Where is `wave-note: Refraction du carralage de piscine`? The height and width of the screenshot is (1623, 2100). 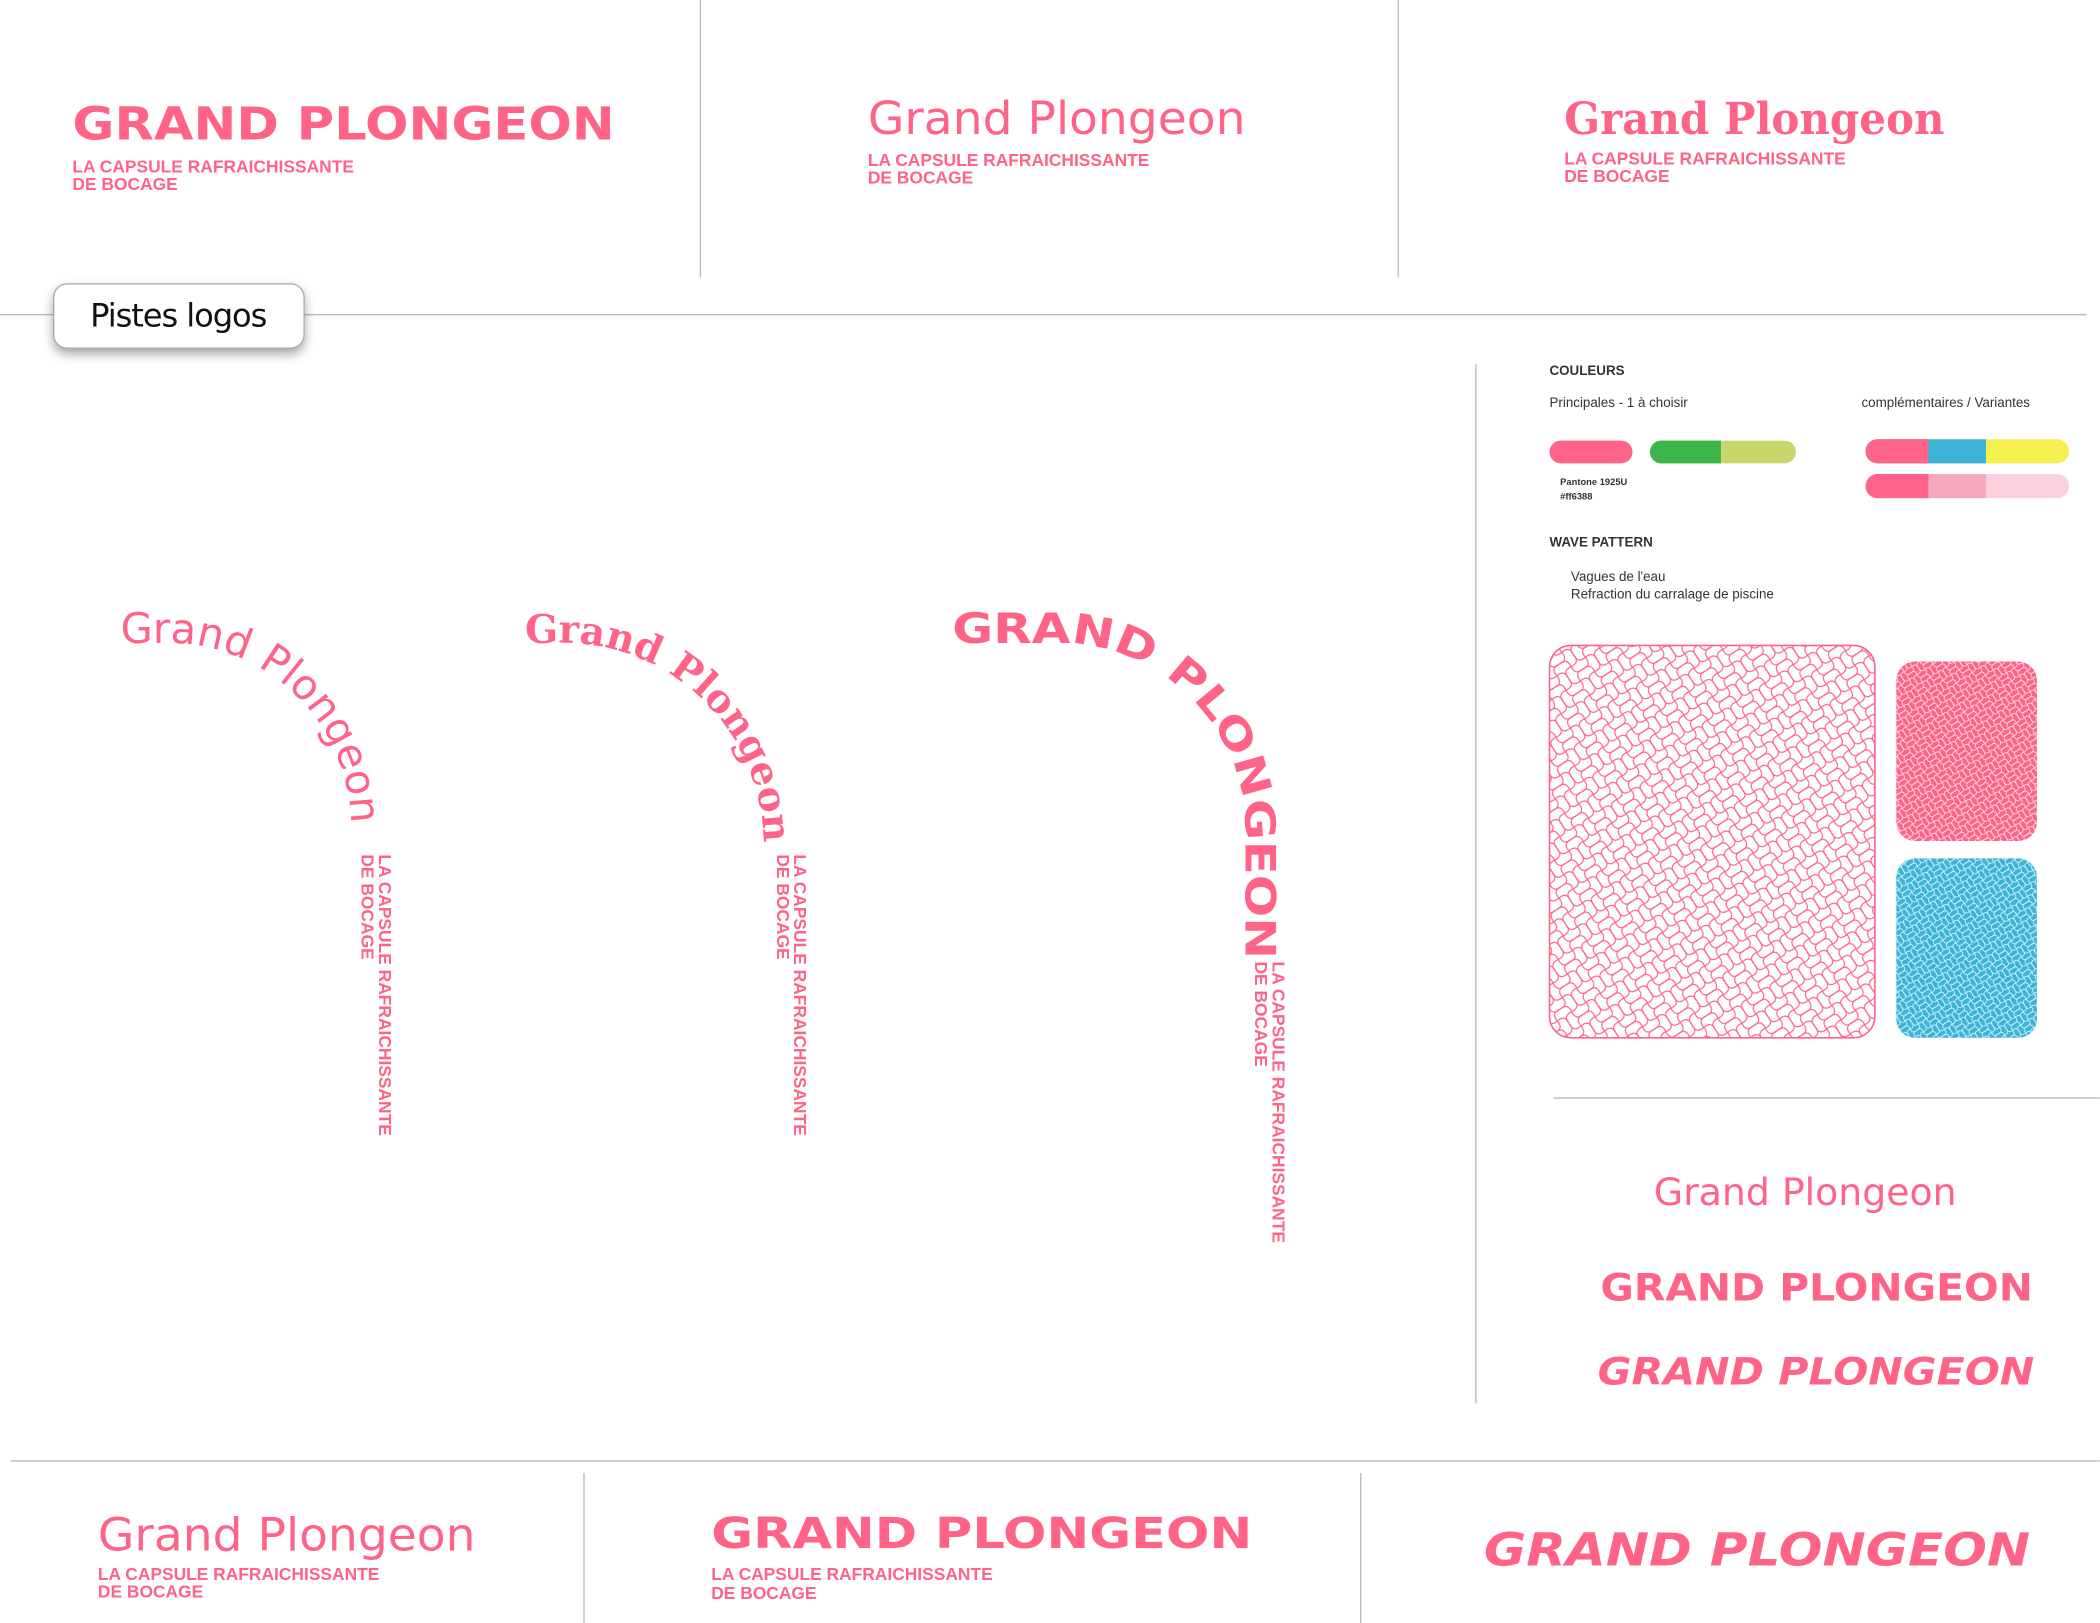 wave-note: Refraction du carralage de piscine is located at coordinates (1672, 594).